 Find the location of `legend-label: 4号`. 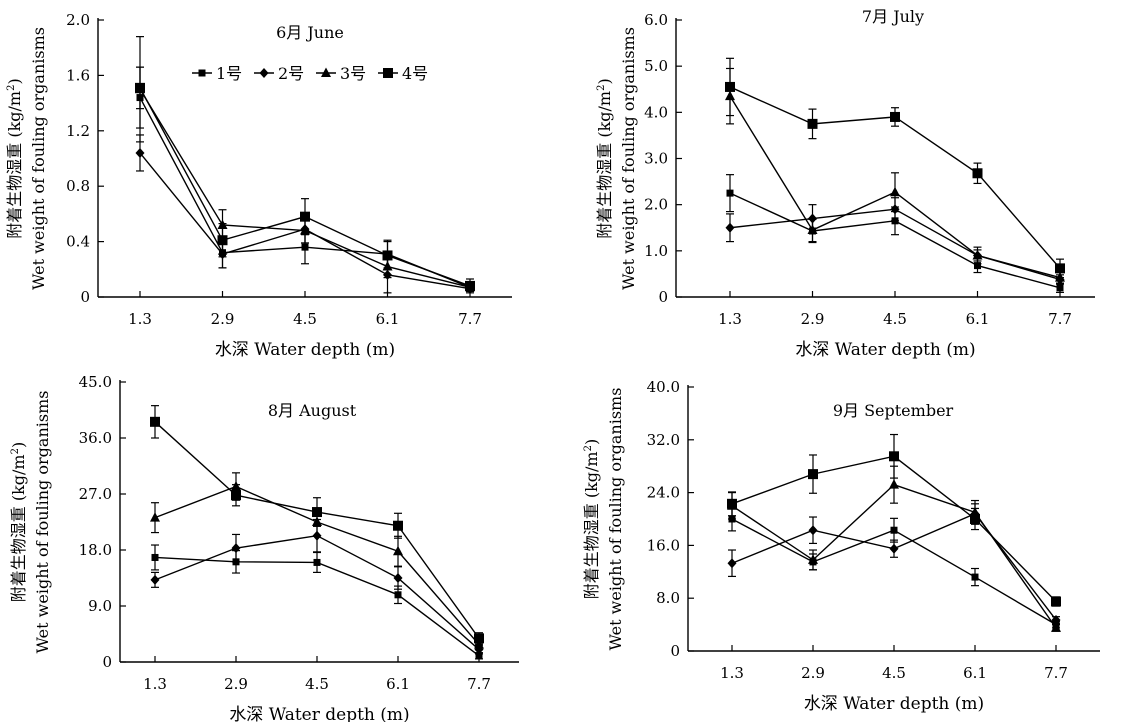

legend-label: 4号 is located at coordinates (415, 73).